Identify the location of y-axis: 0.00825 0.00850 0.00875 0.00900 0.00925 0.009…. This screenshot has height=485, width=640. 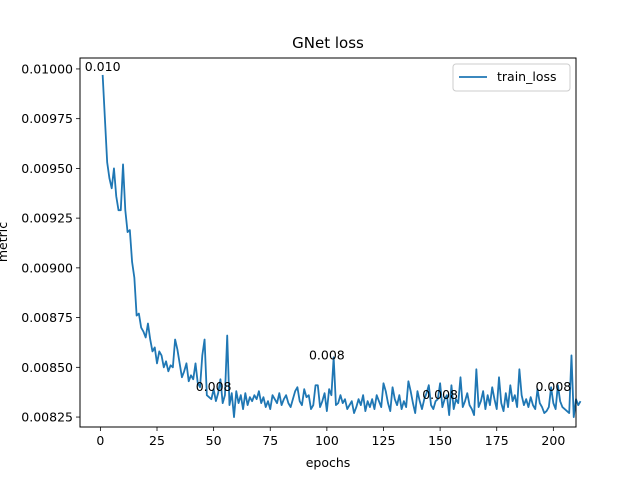
(50, 243).